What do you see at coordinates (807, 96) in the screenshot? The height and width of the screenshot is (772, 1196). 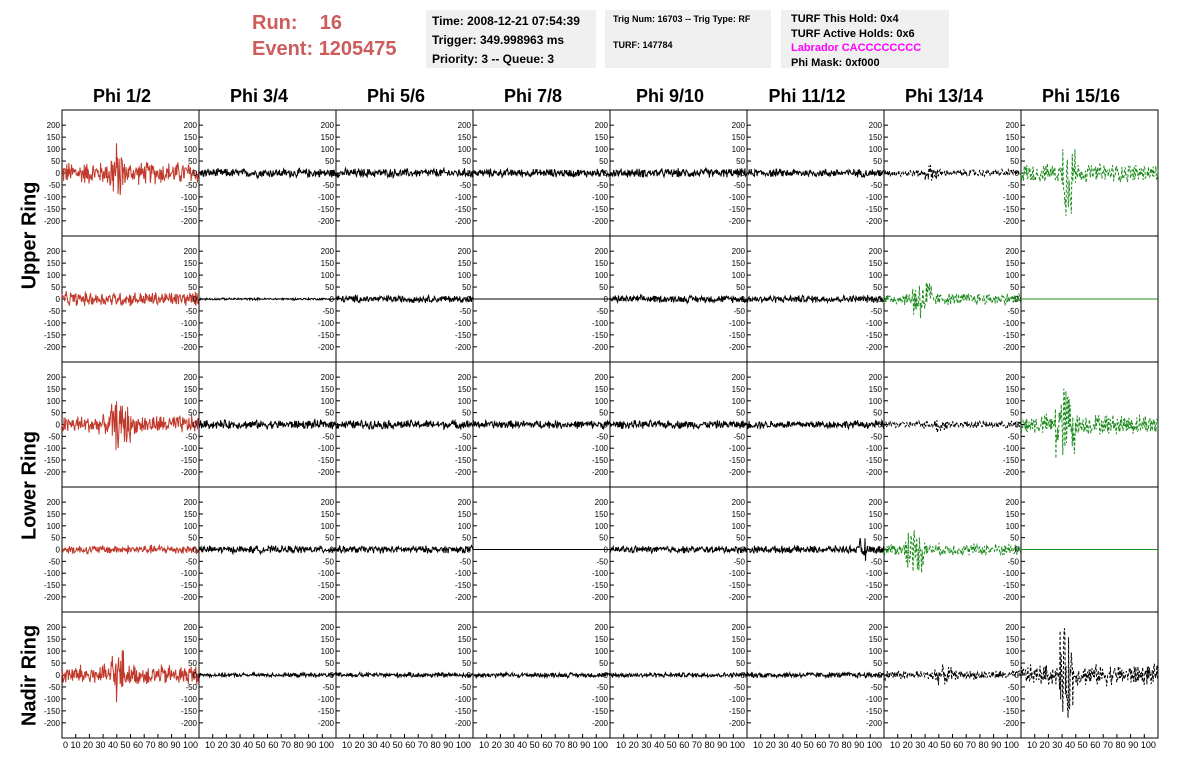 I see `column-header-phi-11-12: Phi 11/12` at bounding box center [807, 96].